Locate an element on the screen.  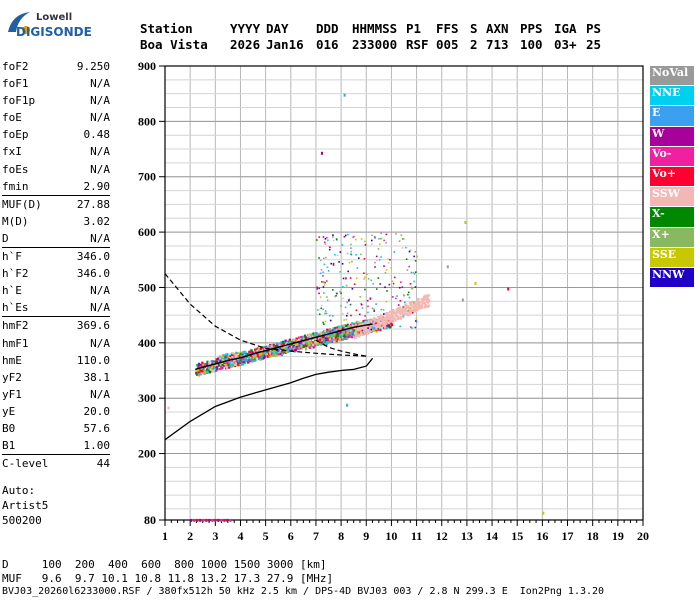
header-labels-row: Station YYYY DAY DDD HHMMSS P1 FFS S AXN PPS IGA PS is located at coordinates (375, 28).